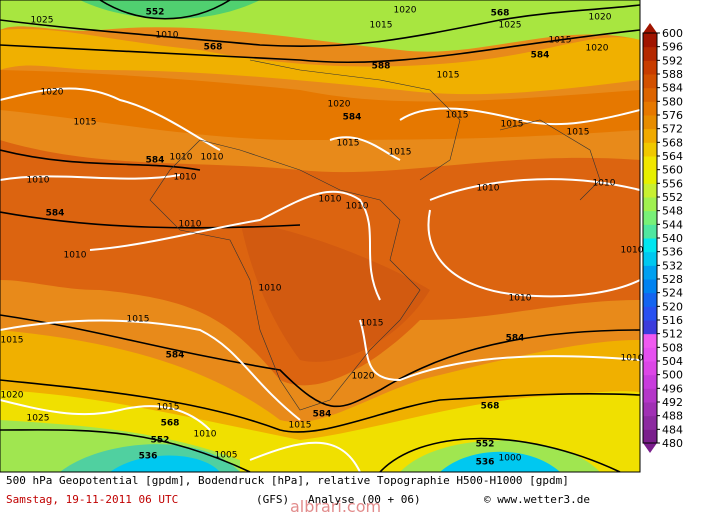 This screenshot has height=517, width=704. What do you see at coordinates (364, 499) in the screenshot?
I see `caption-run: Analyse (00 + 06)` at bounding box center [364, 499].